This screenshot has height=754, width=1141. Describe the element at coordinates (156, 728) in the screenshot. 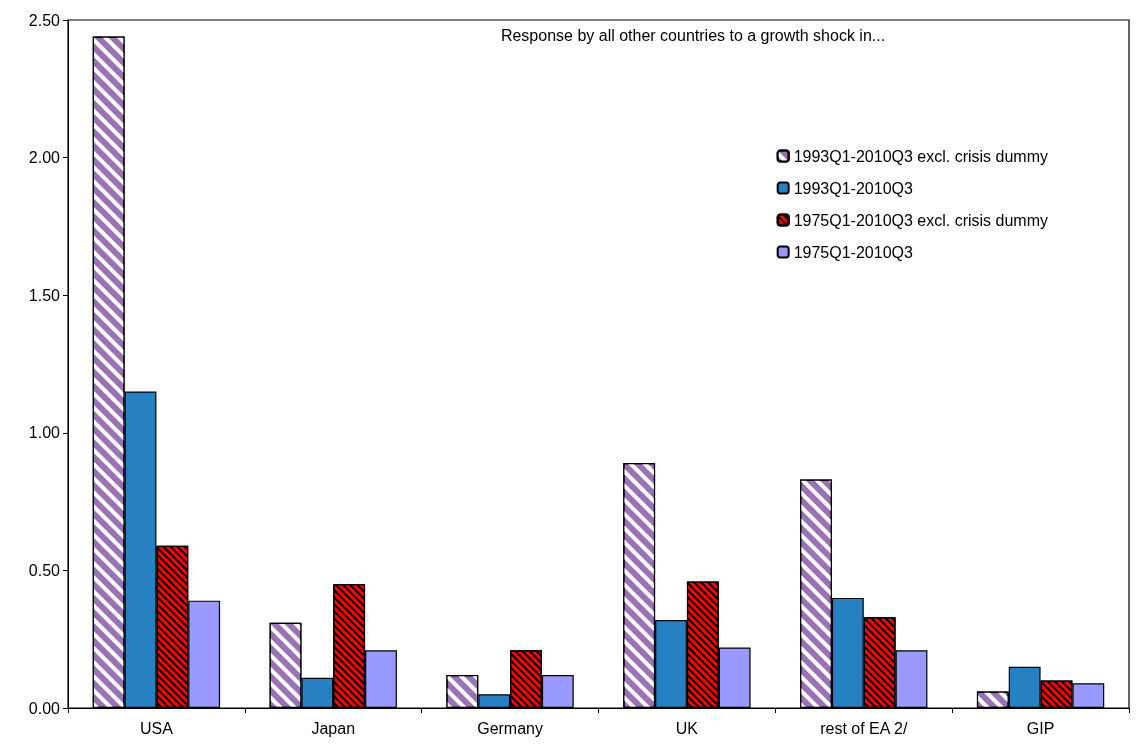

I see `x-tick-label: USA` at that location.